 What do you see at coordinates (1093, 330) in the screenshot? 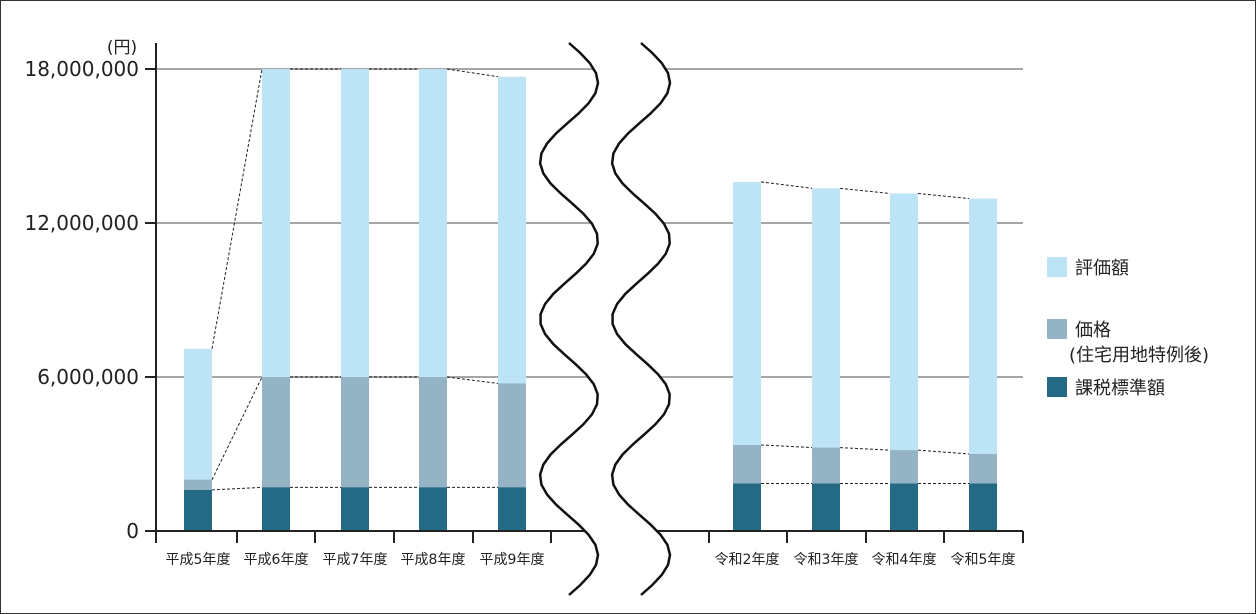
I see `legend-label-price: 価格` at bounding box center [1093, 330].